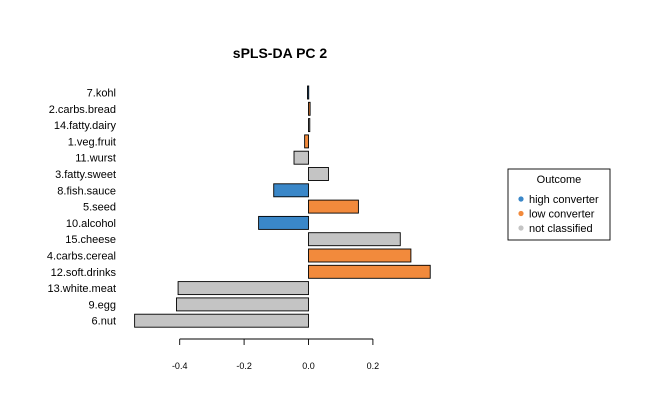 The width and height of the screenshot is (669, 413). I want to click on bar-6-nut, so click(221, 320).